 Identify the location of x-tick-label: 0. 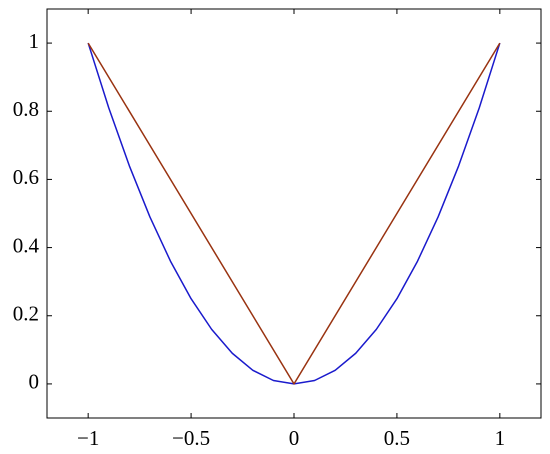
(294, 438).